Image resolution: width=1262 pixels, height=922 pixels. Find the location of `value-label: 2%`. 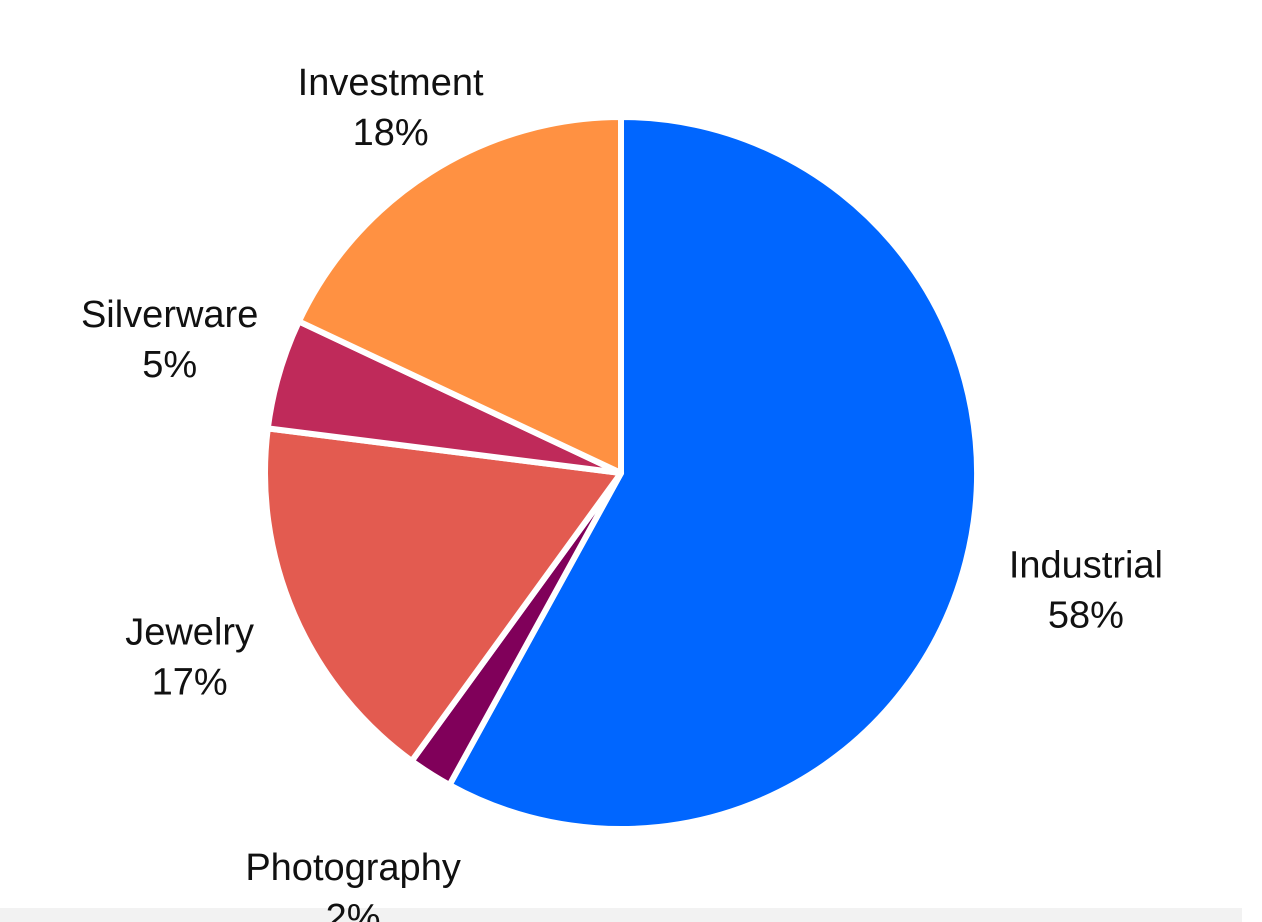

value-label: 2% is located at coordinates (353, 909).